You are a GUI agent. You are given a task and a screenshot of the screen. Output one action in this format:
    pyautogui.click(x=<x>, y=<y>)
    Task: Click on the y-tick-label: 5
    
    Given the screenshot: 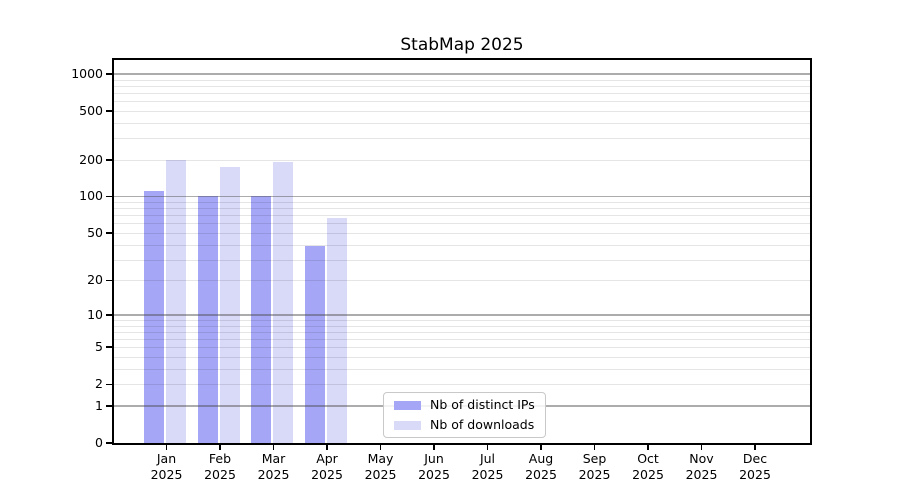 What is the action you would take?
    pyautogui.click(x=99, y=347)
    